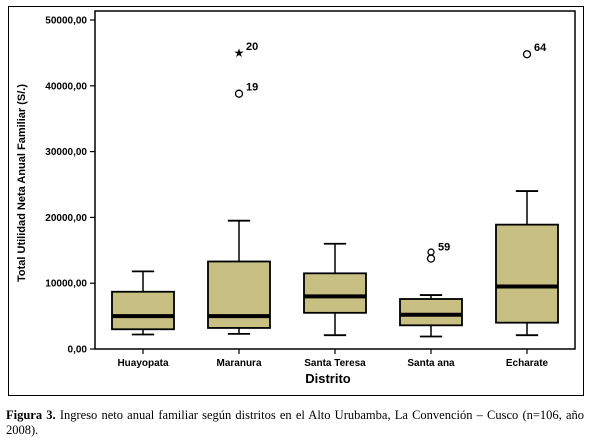  I want to click on caption-label: Figura 3., so click(31, 415).